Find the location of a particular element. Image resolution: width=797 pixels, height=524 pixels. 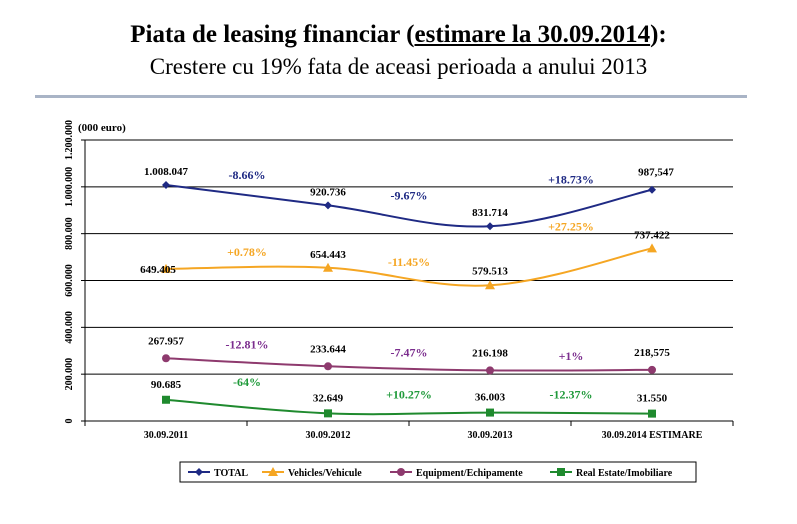

value-label: 36.003 is located at coordinates (490, 398).